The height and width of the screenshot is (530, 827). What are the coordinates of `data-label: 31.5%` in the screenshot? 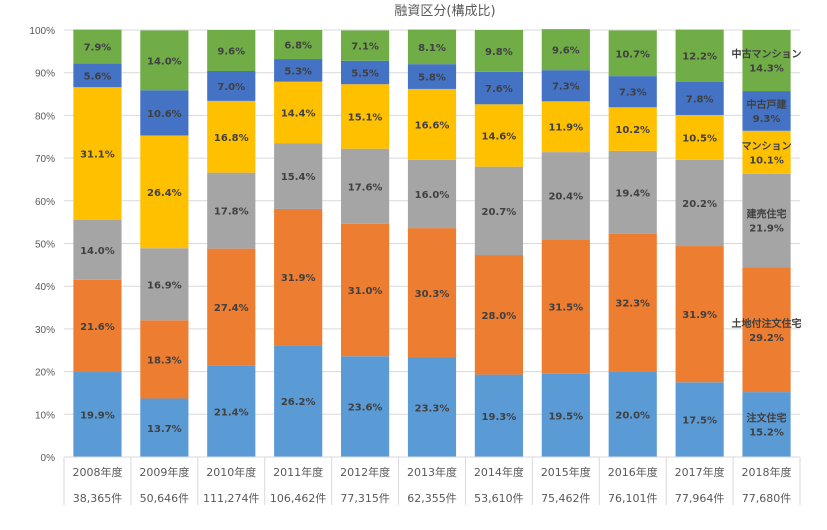 It's located at (565, 307).